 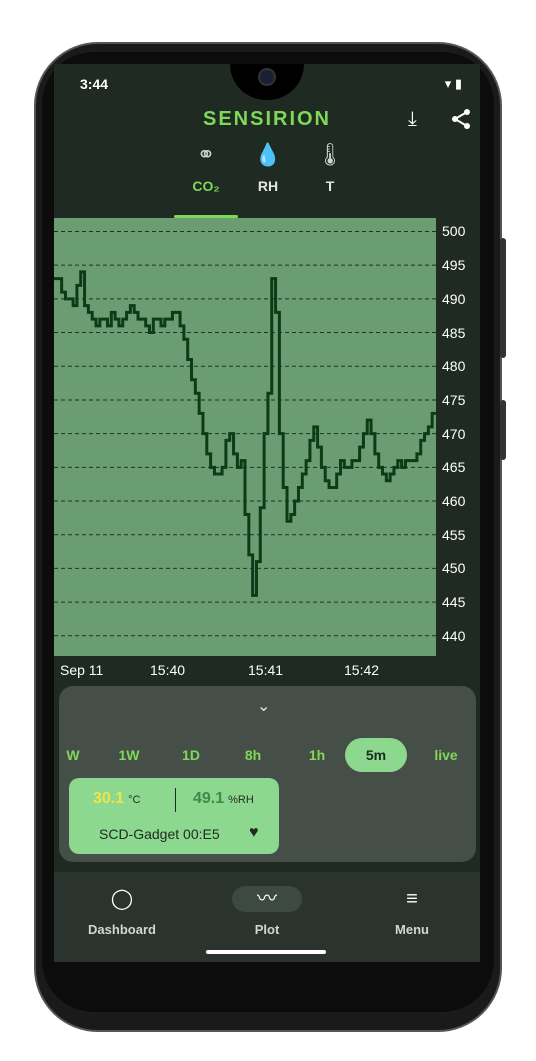 I want to click on tab-rh: 💧 RH, so click(x=268, y=178).